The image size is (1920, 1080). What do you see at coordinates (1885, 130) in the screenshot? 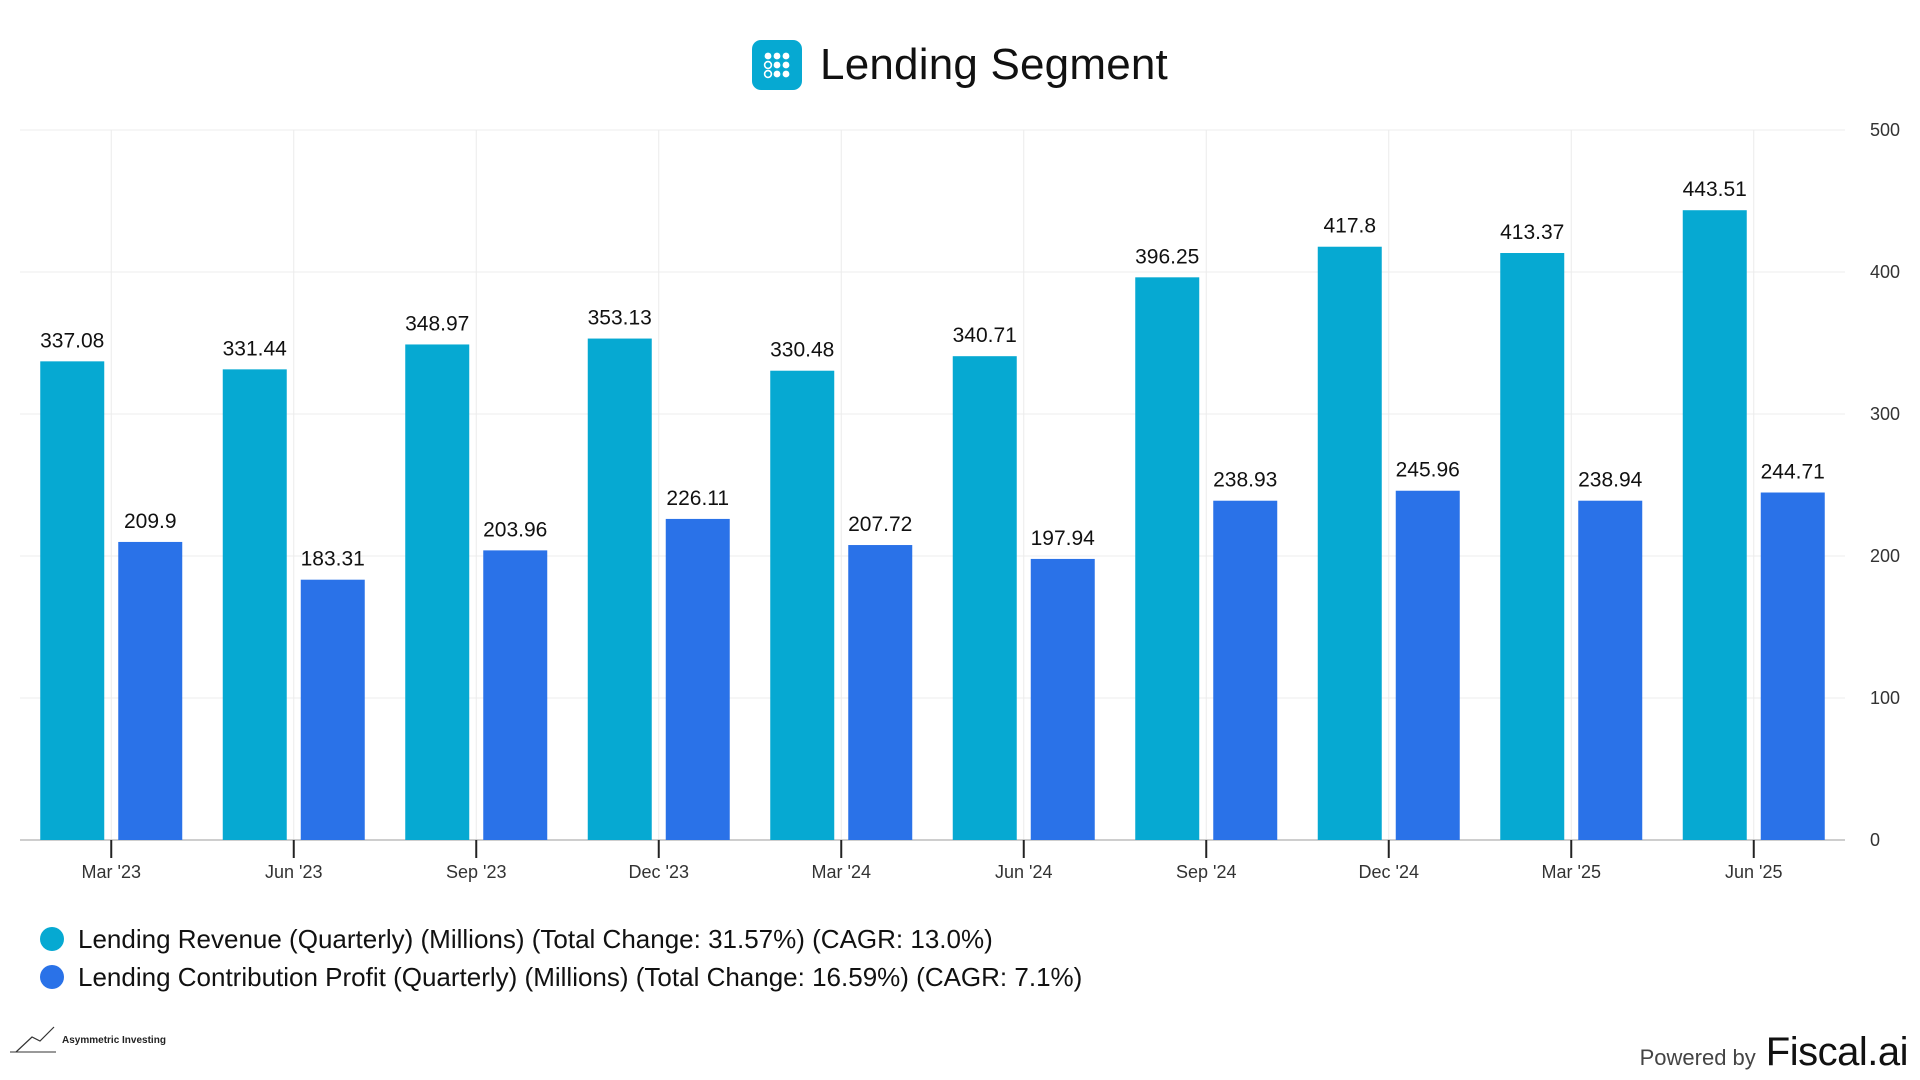
I see `y-tick-label: 500` at bounding box center [1885, 130].